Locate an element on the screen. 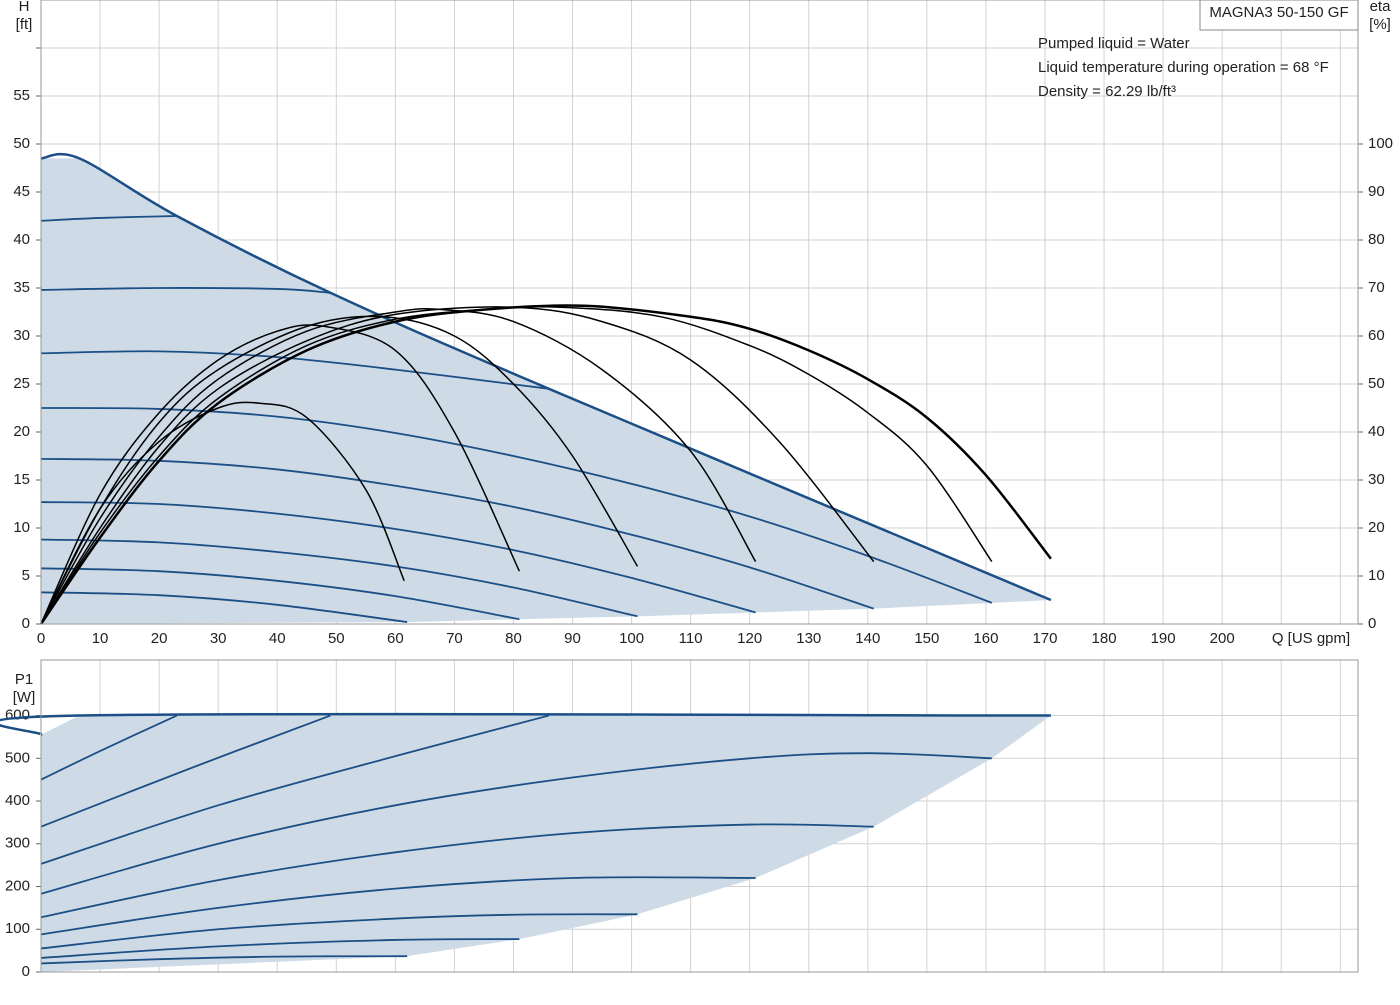 The image size is (1400, 1005). y-tick-label: 400 is located at coordinates (17, 800).